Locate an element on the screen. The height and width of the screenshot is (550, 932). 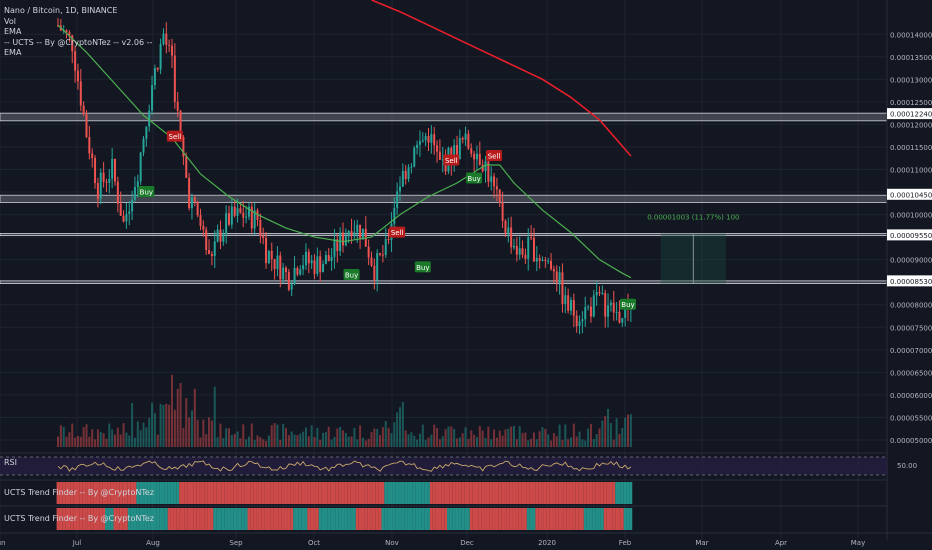
price-tick-label: 0.00005500 is located at coordinates (911, 418).